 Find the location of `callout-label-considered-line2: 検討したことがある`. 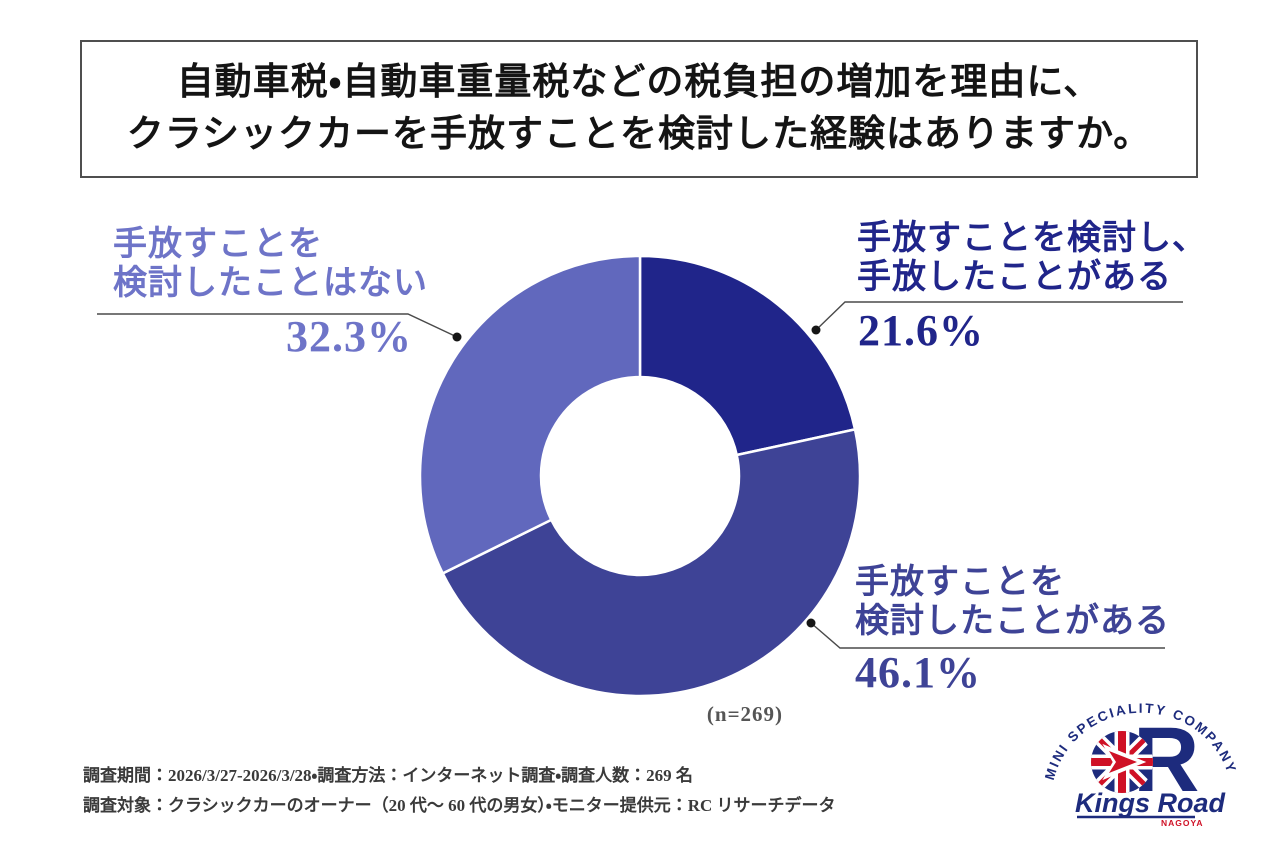

callout-label-considered-line2: 検討したことがある is located at coordinates (1012, 621).